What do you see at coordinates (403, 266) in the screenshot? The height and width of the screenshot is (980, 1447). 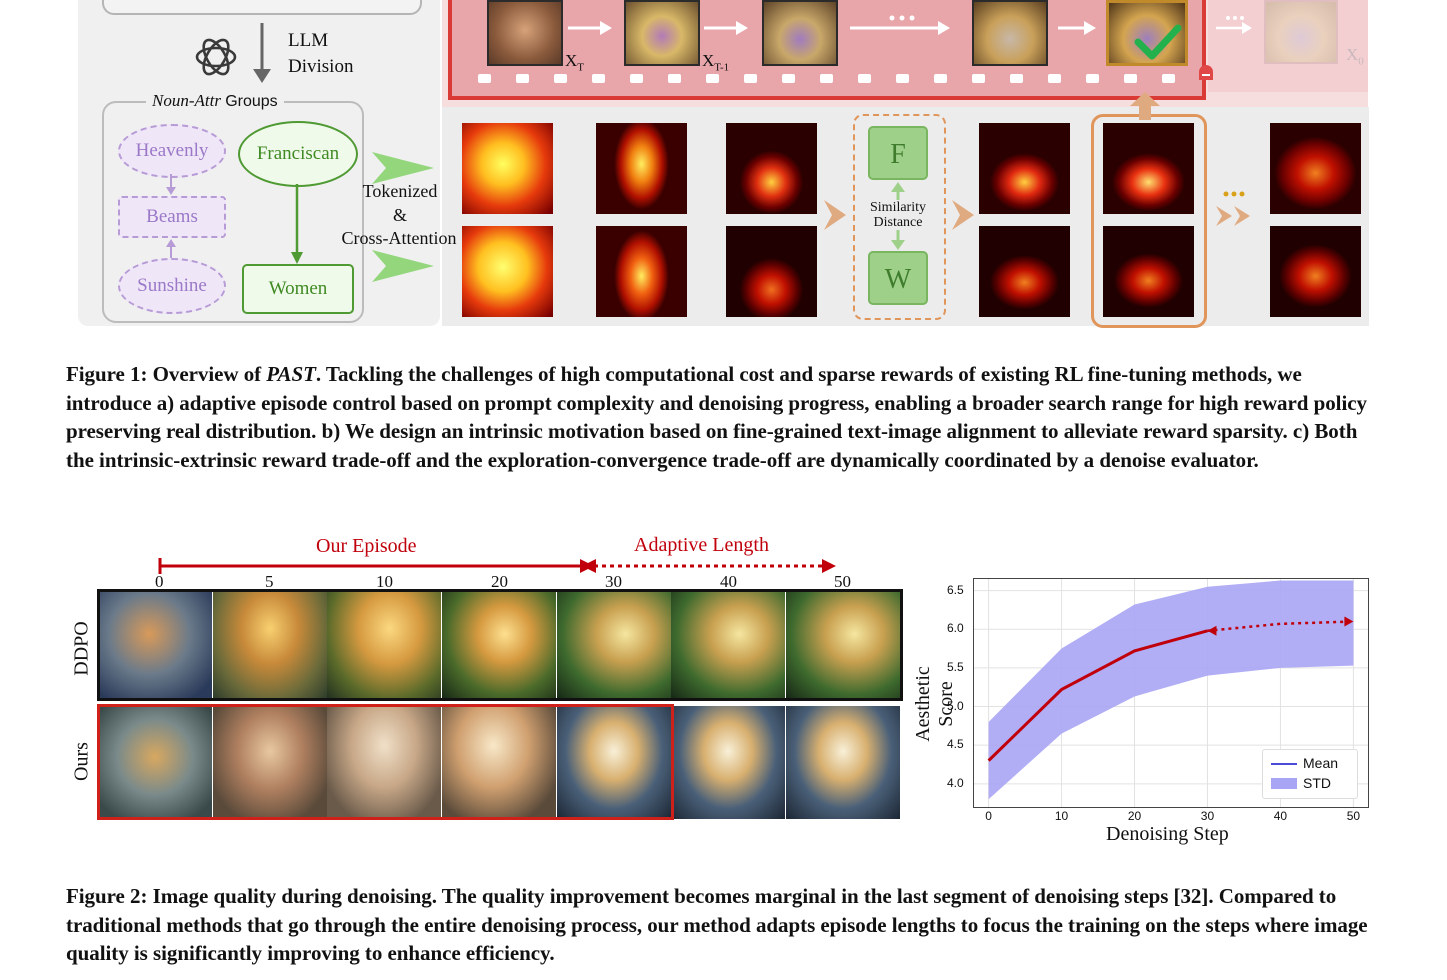 I see `green-arrow-bottom` at bounding box center [403, 266].